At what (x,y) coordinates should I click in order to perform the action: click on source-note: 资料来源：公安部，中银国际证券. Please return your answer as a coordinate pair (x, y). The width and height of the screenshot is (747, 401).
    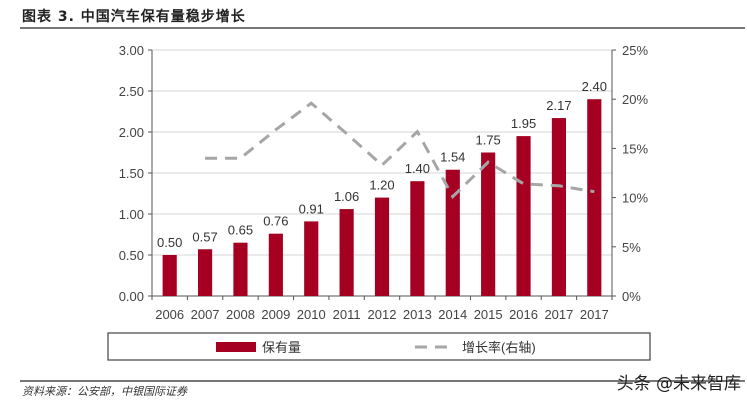
    Looking at the image, I should click on (104, 391).